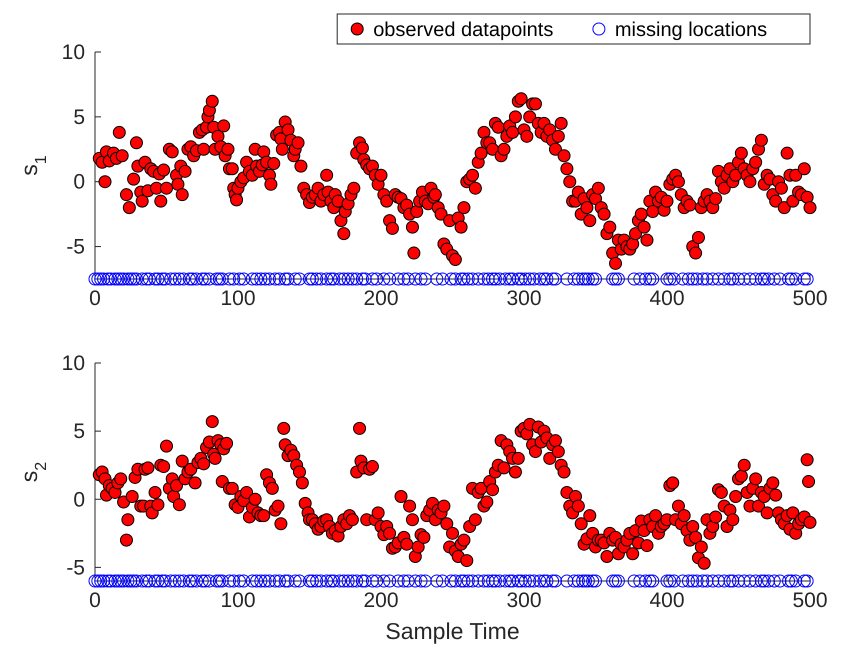 The width and height of the screenshot is (845, 660). What do you see at coordinates (691, 30) in the screenshot?
I see `legend-label: missing locations` at bounding box center [691, 30].